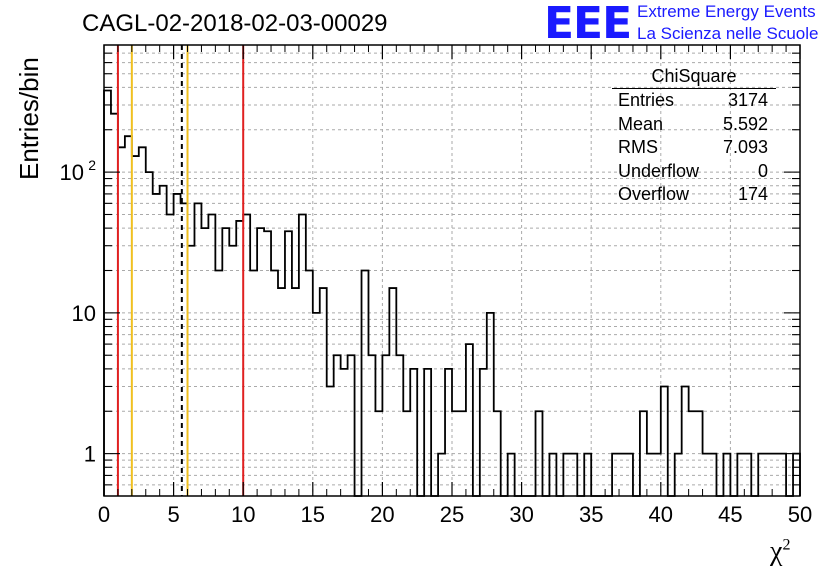 This screenshot has width=836, height=572. Describe the element at coordinates (173, 514) in the screenshot. I see `x-tick-label: 5` at that location.